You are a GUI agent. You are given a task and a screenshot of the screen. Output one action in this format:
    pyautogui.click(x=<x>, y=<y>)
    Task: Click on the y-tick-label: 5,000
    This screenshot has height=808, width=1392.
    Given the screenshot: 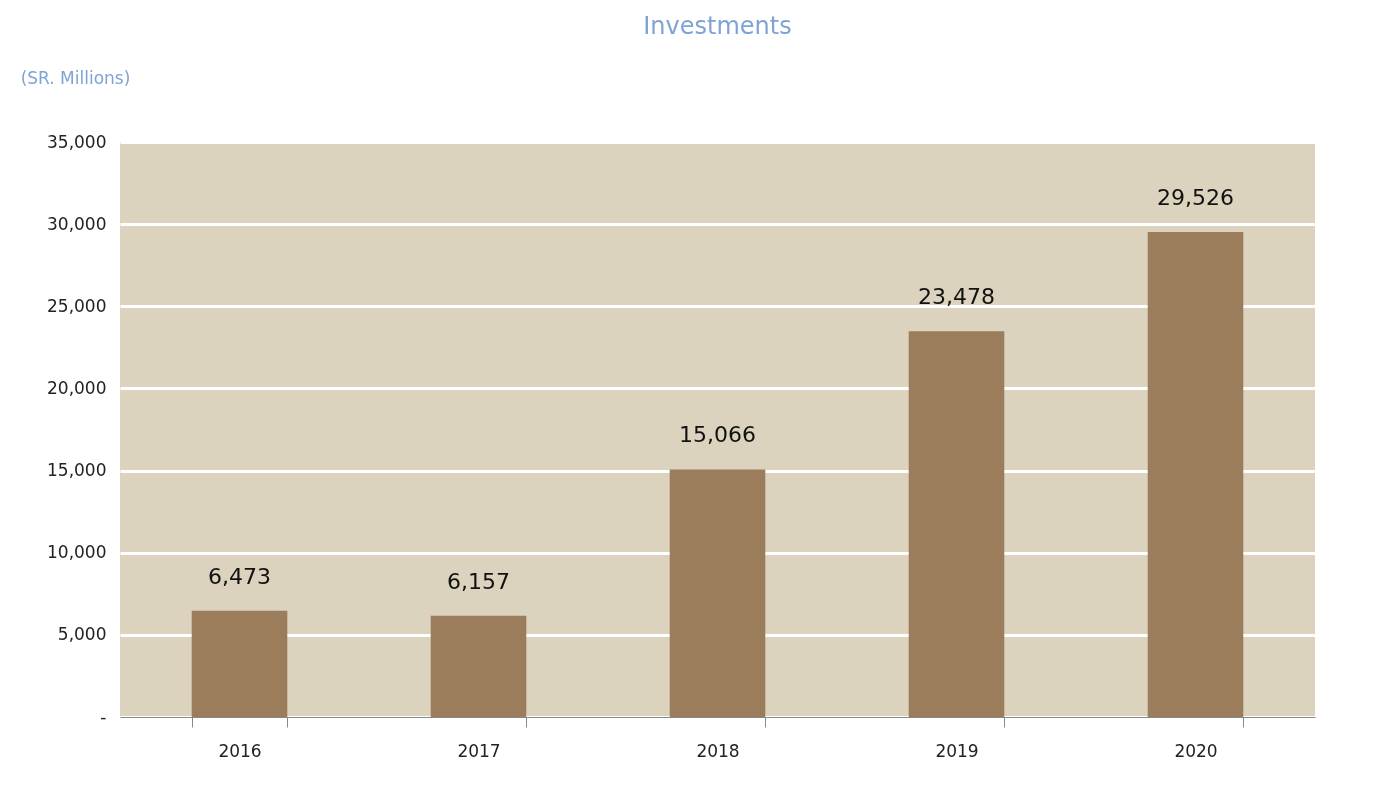 What is the action you would take?
    pyautogui.click(x=82, y=634)
    